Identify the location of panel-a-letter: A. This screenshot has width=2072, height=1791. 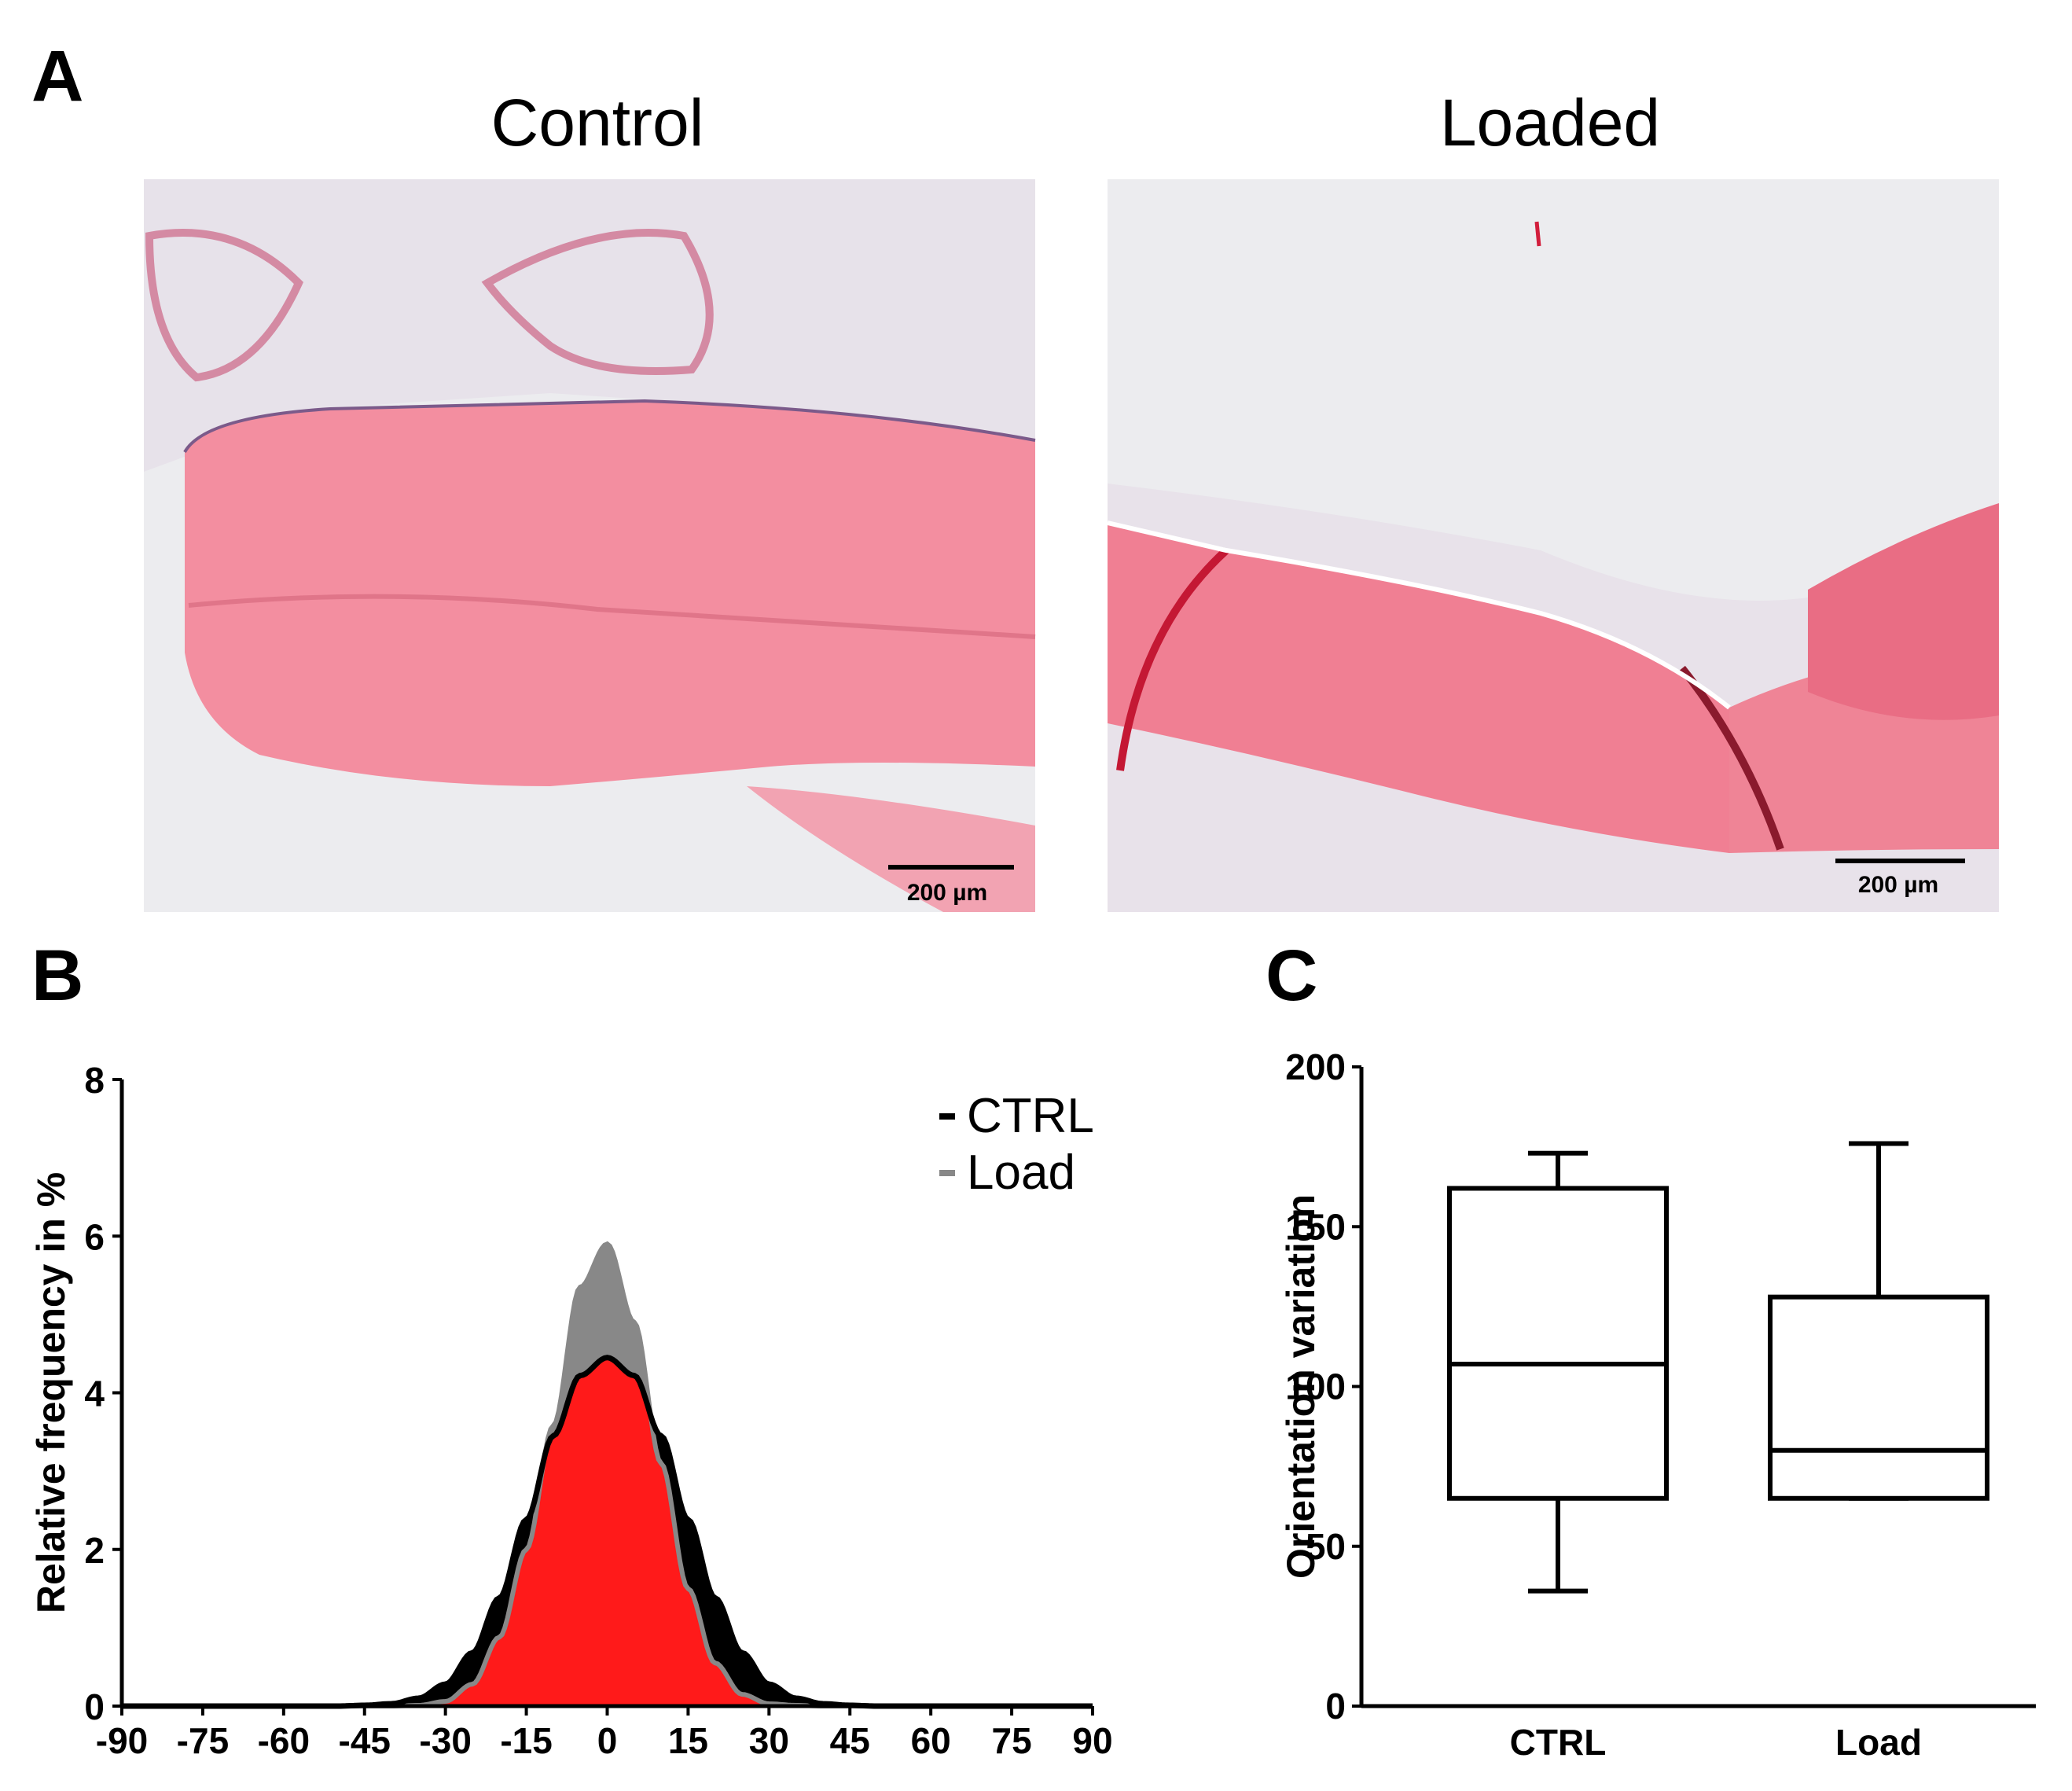
(57, 76).